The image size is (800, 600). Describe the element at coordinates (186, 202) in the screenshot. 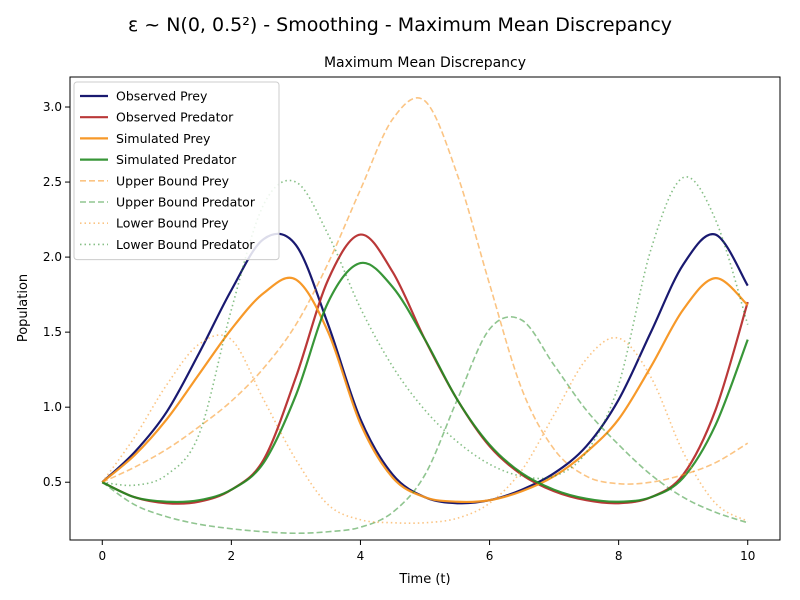

I see `legend-label-5: Upper Bound Predator` at that location.